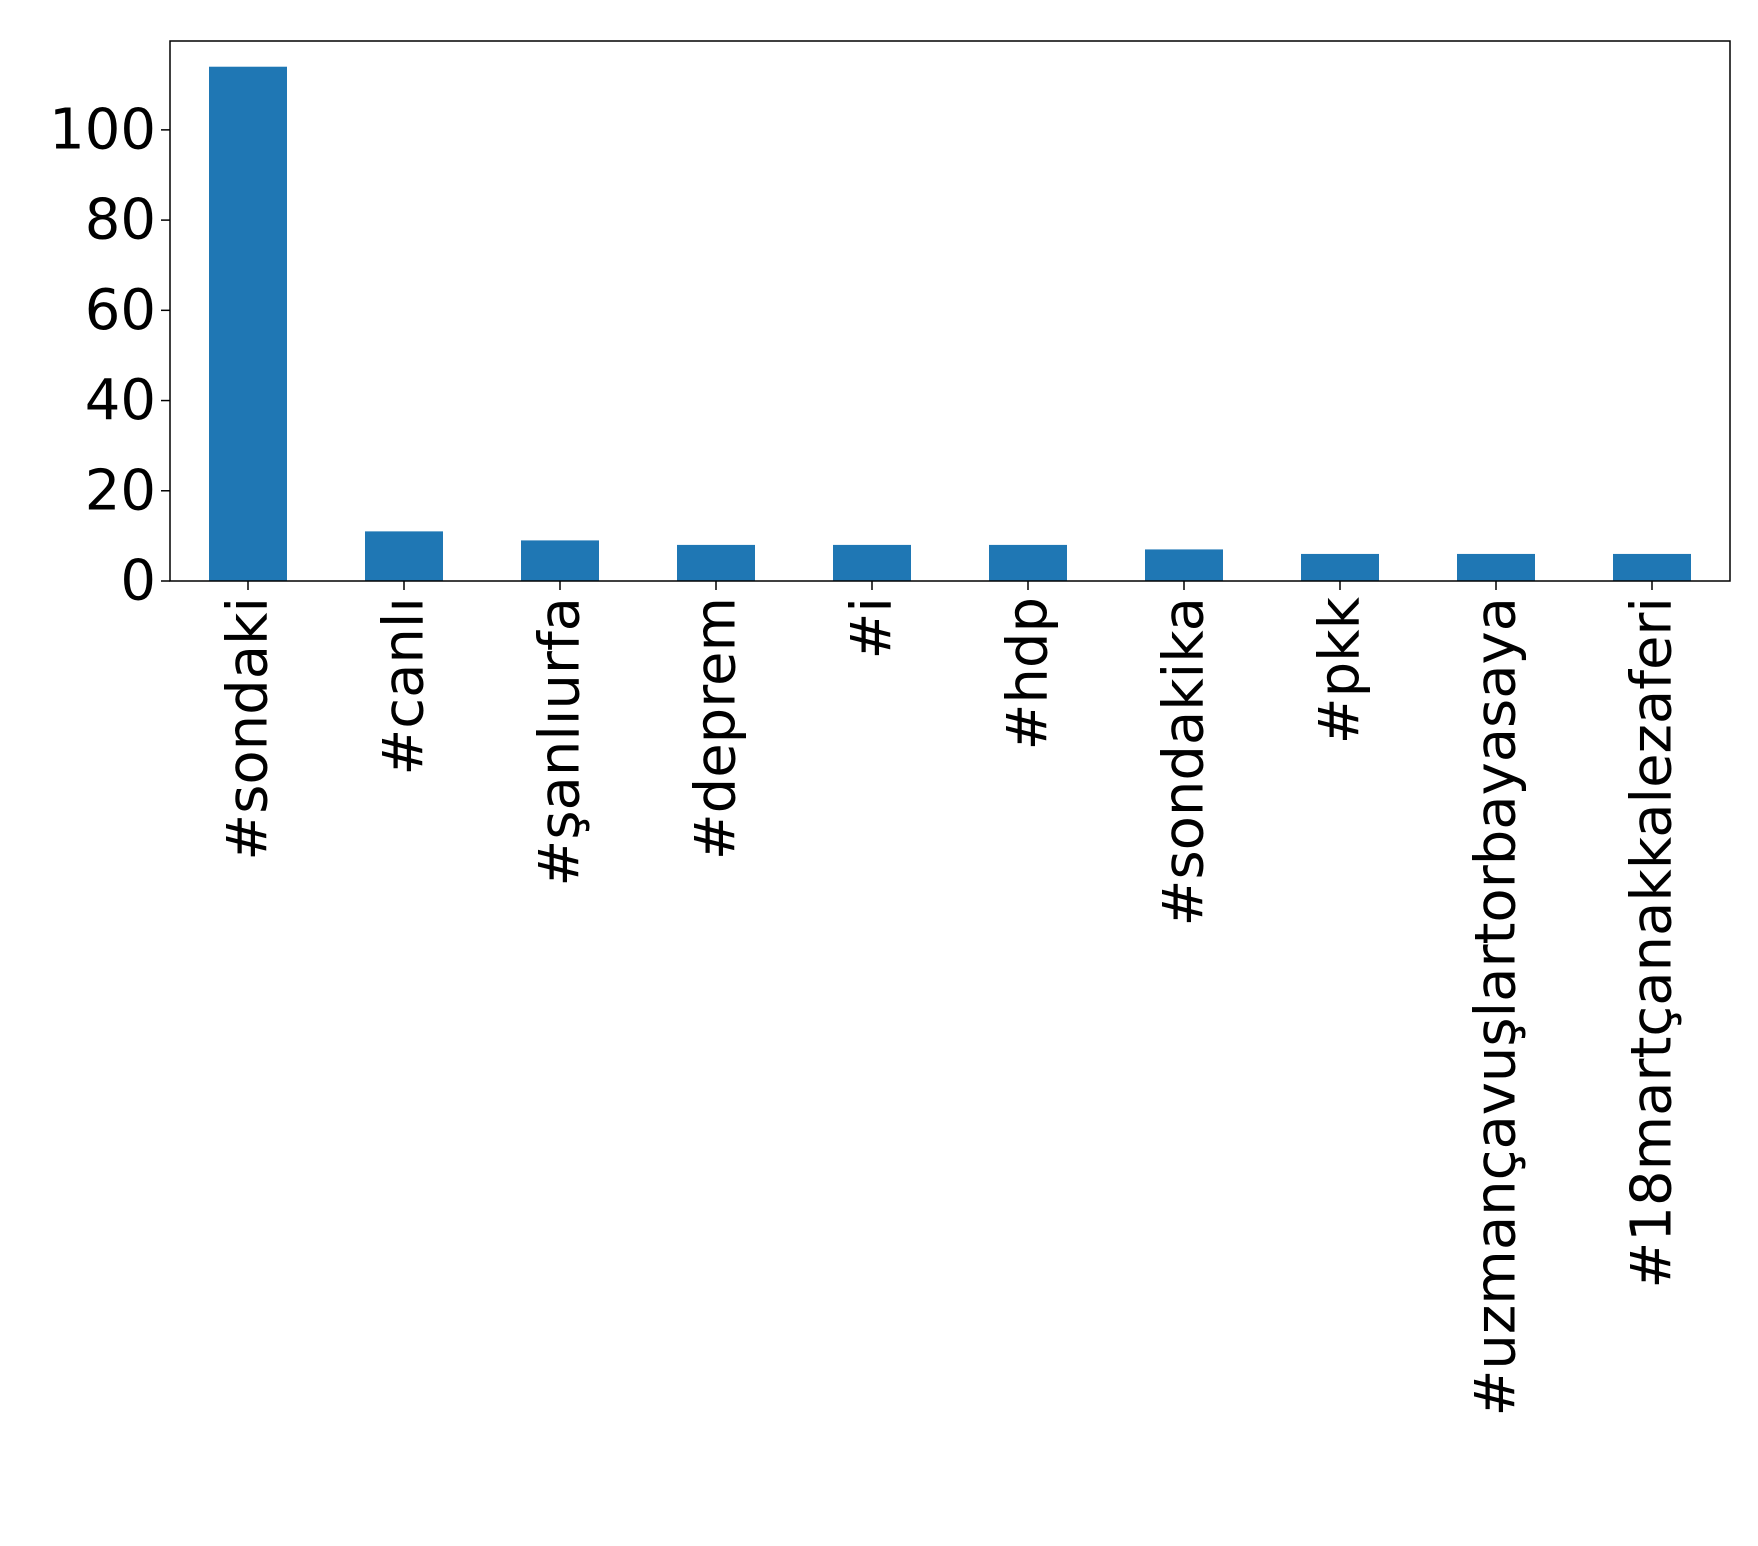 The height and width of the screenshot is (1546, 1758). What do you see at coordinates (1340, 670) in the screenshot?
I see `x-tick-label: #pkk` at bounding box center [1340, 670].